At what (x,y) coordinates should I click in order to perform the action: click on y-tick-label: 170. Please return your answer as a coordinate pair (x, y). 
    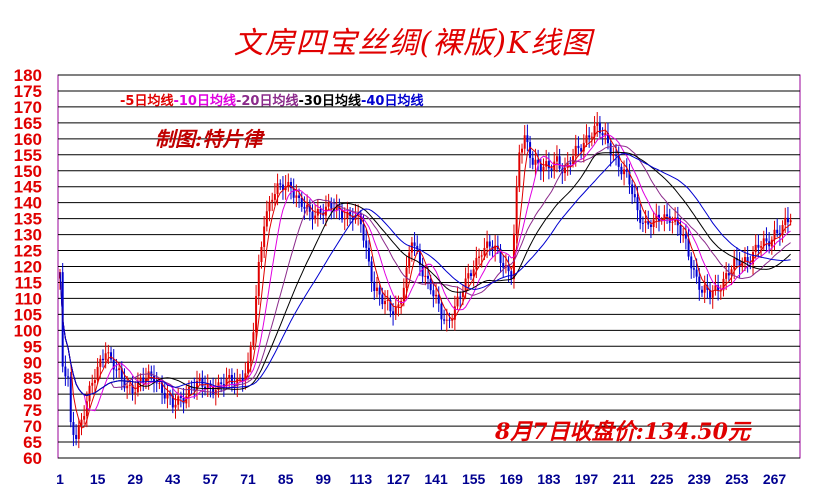
    Looking at the image, I should click on (28, 107).